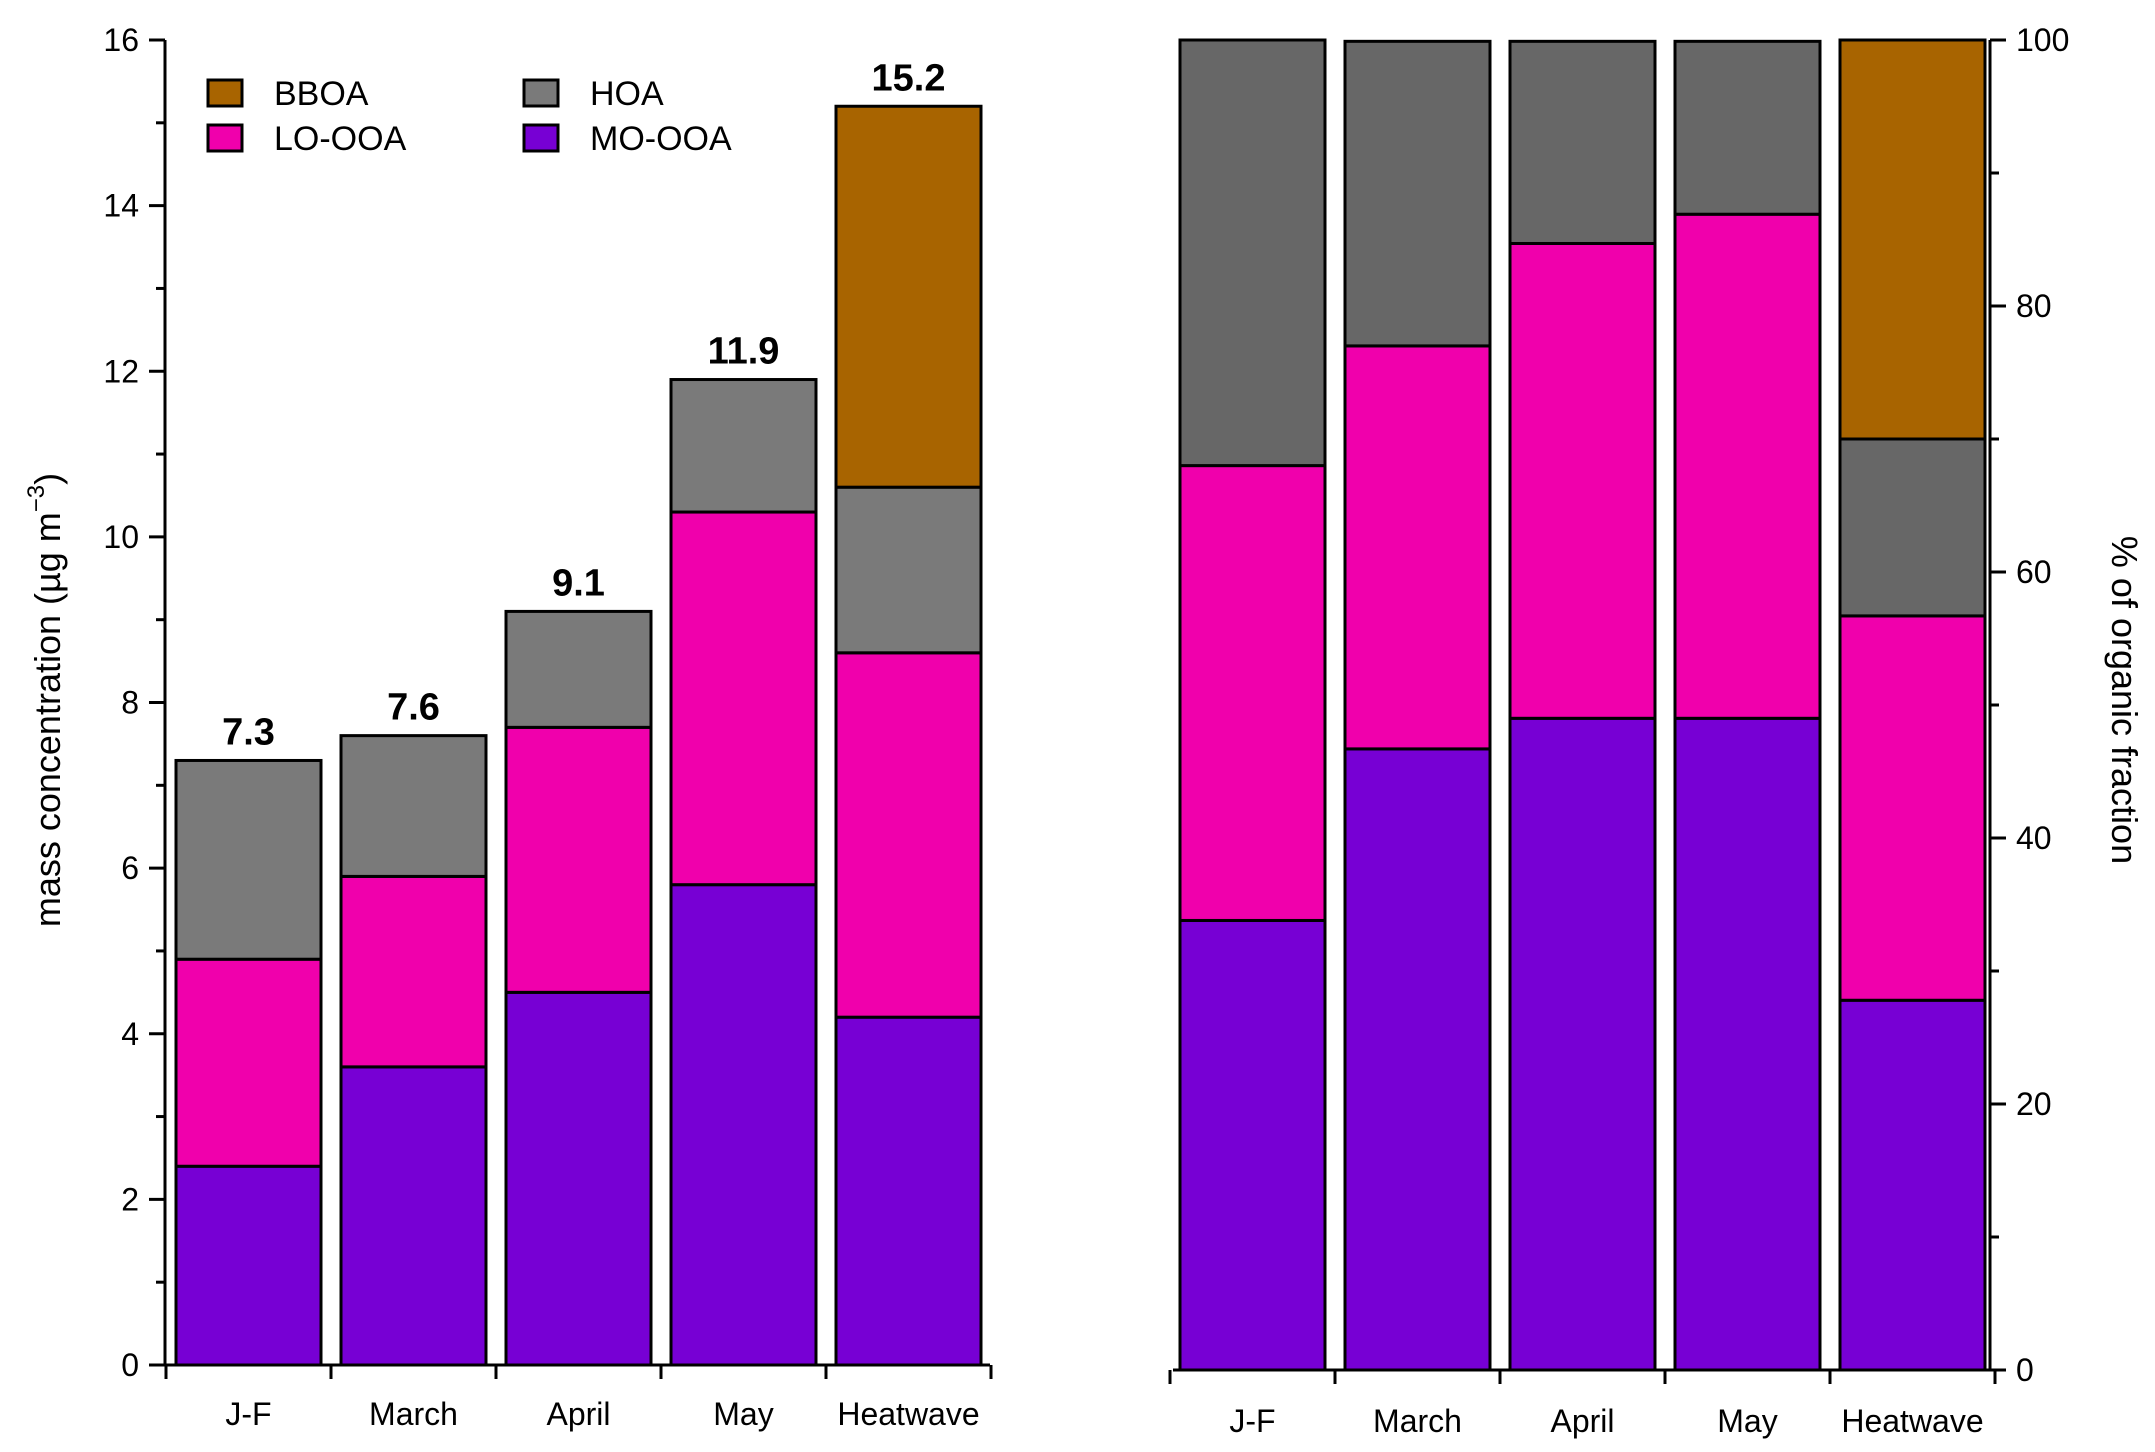 This screenshot has height=1452, width=2155. I want to click on total-label-april: 9.1, so click(578, 583).